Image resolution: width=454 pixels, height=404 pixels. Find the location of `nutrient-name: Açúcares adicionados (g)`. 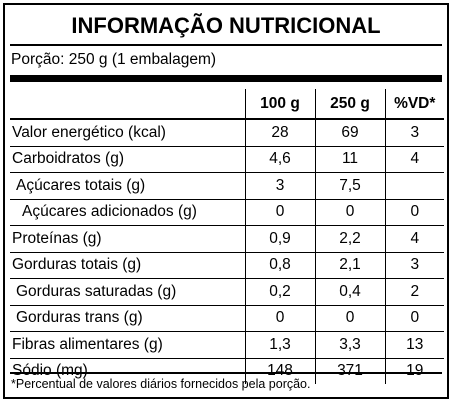

nutrient-name: Açúcares adicionados (g) is located at coordinates (128, 212).